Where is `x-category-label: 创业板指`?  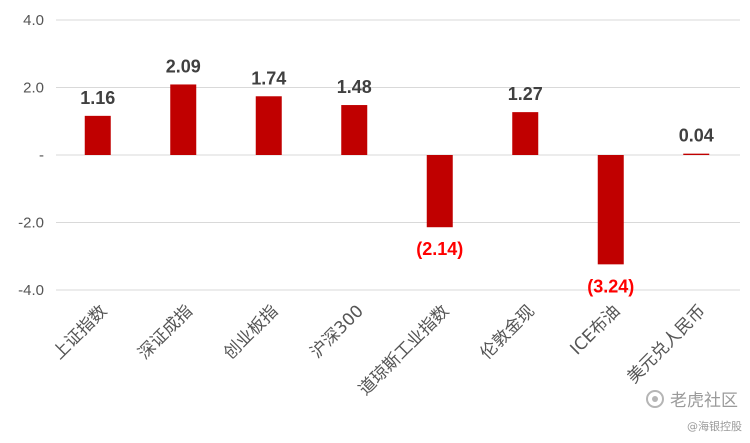
x-category-label: 创业板指 is located at coordinates (251, 332).